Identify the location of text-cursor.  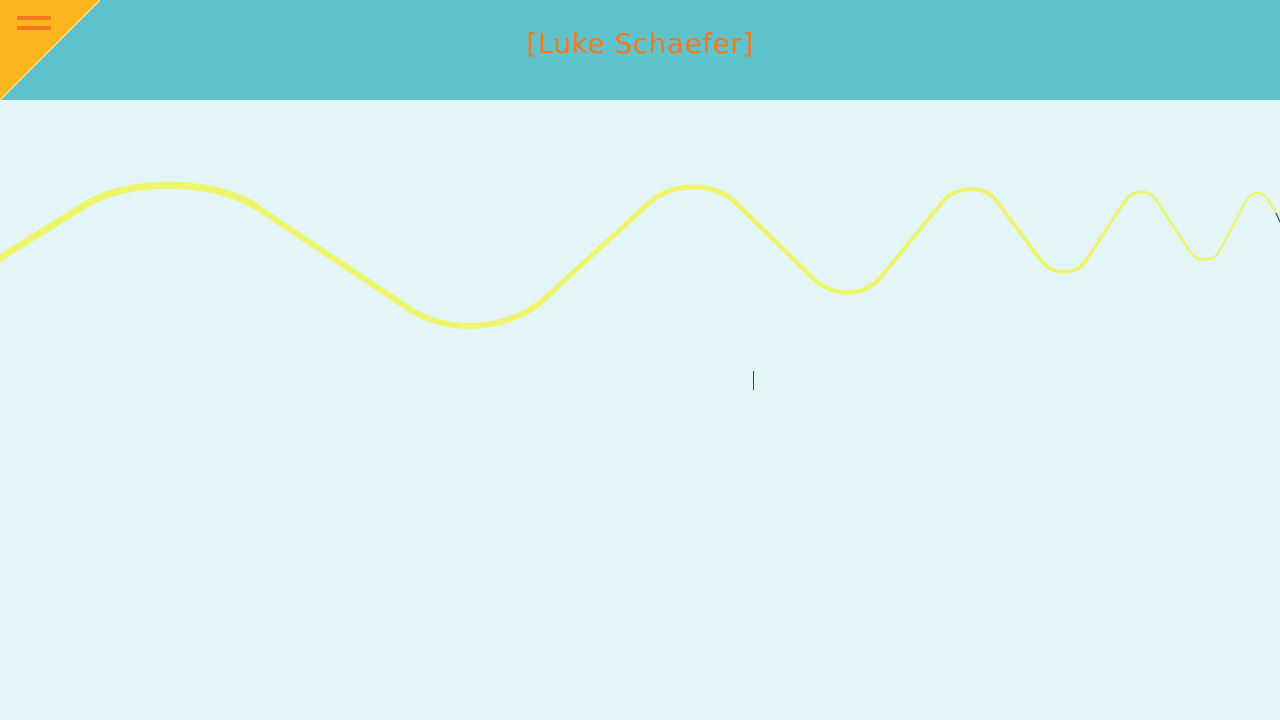
(753, 380).